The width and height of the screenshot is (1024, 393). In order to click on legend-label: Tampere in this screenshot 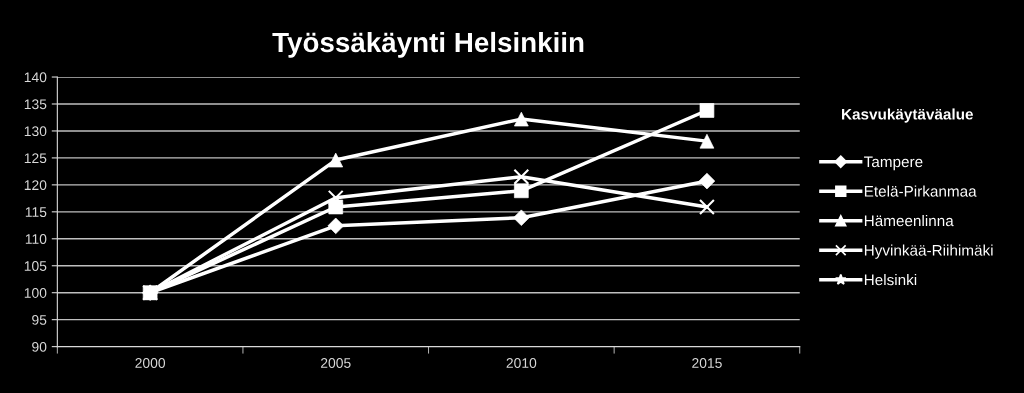, I will do `click(893, 163)`.